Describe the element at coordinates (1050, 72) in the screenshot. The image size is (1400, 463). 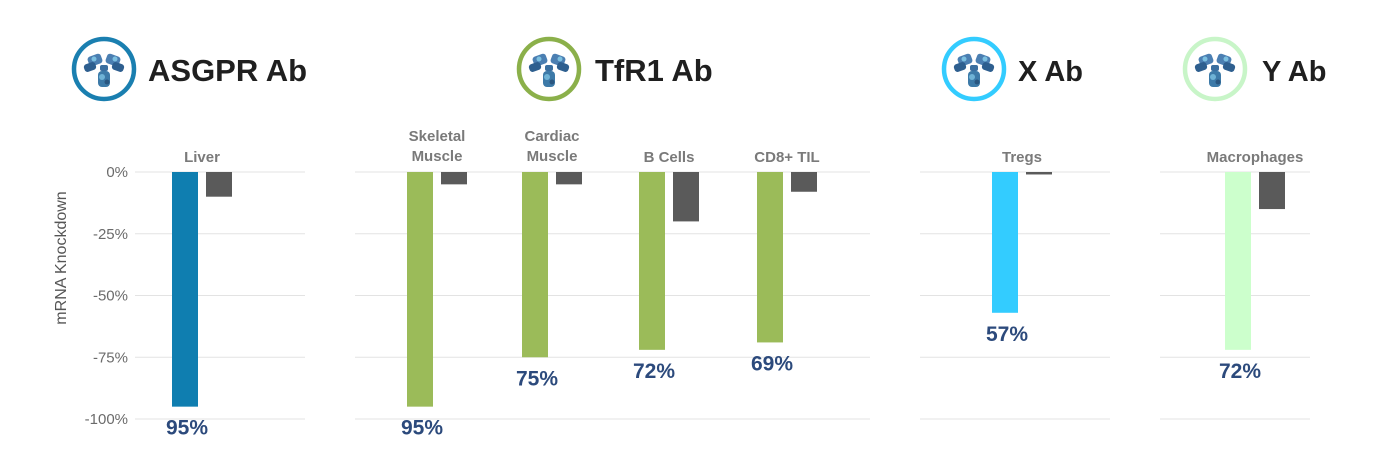
I see `group-title: X Ab` at that location.